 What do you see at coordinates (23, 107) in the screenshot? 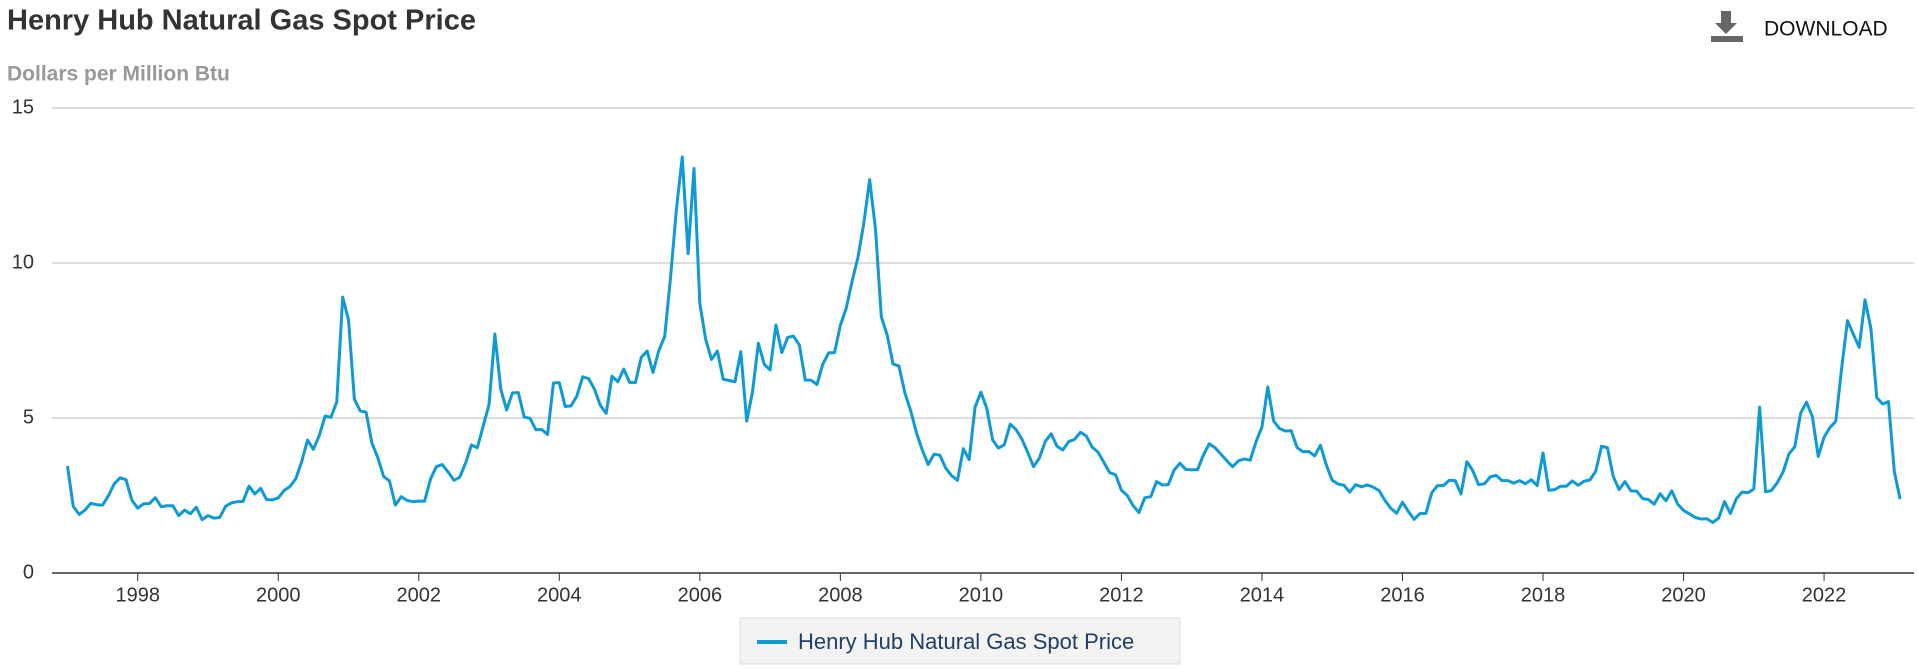
I see `y-tick-label: 15` at bounding box center [23, 107].